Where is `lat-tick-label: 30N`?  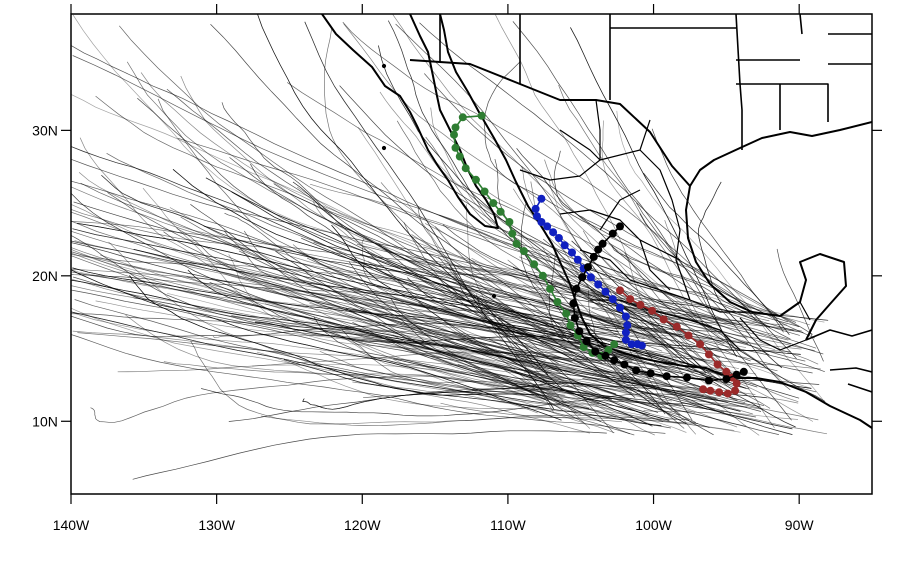 lat-tick-label: 30N is located at coordinates (45, 130).